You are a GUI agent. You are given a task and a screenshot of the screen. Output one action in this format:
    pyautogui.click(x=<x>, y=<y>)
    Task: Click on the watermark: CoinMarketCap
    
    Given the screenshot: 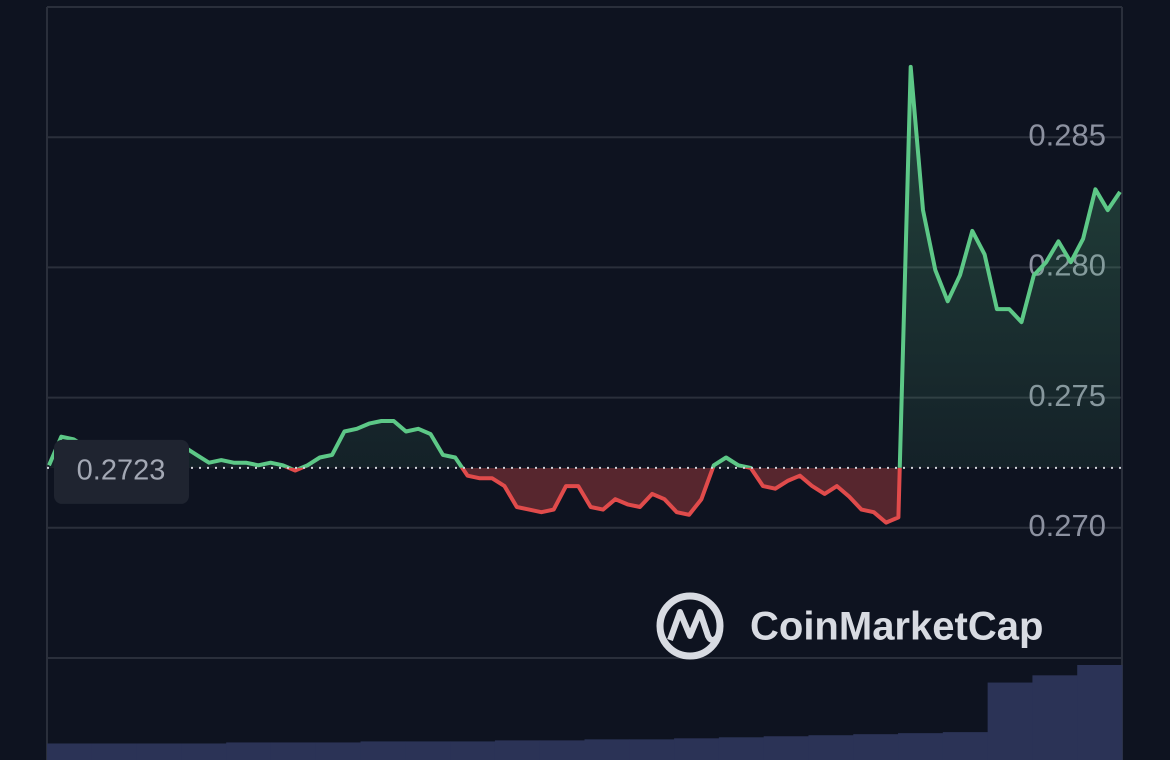 What is the action you would take?
    pyautogui.click(x=849, y=626)
    